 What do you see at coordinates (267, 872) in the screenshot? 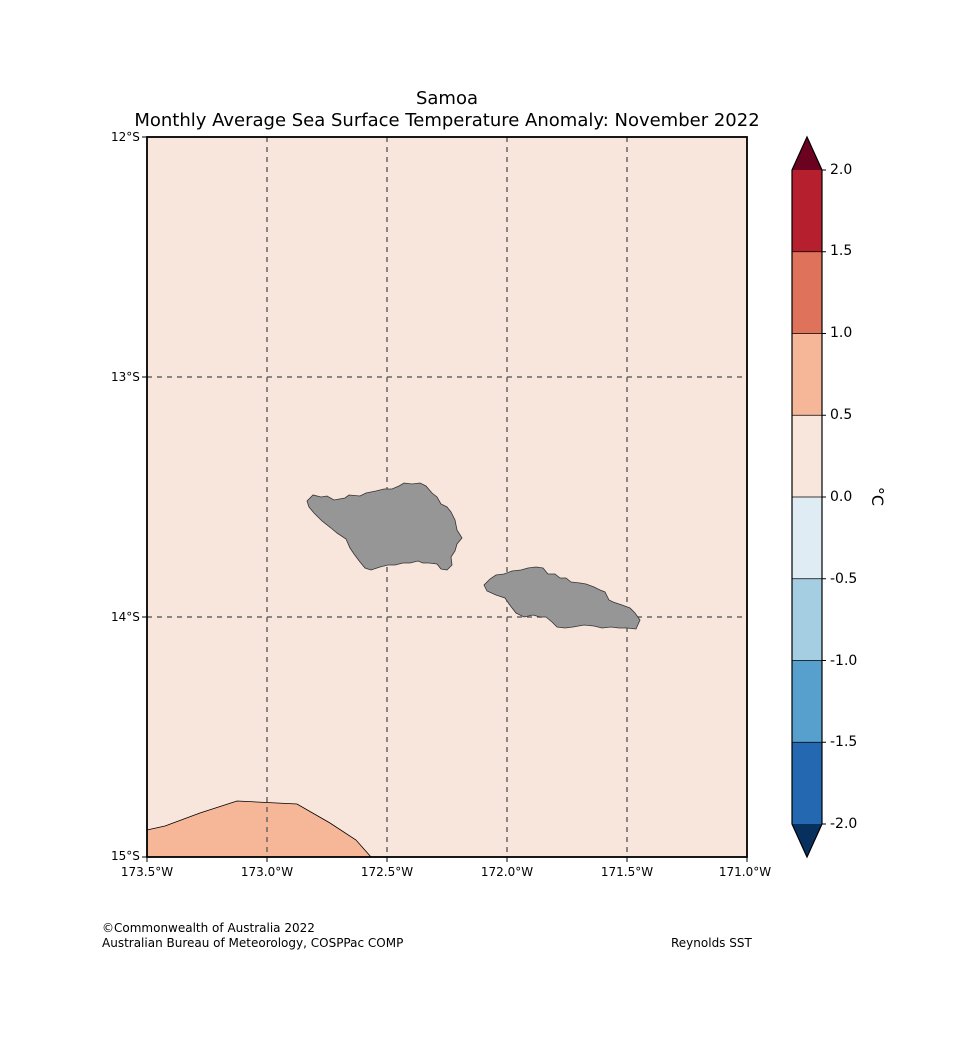
I see `lon-label-173-0w: 173.0°W` at bounding box center [267, 872].